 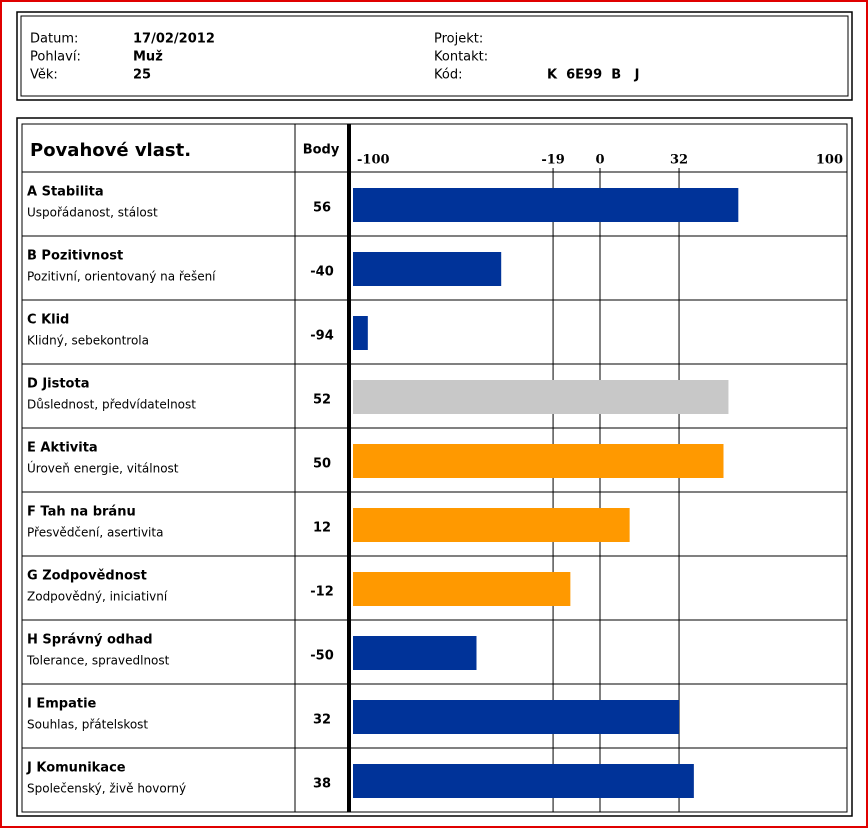 I want to click on field-label: Pohlaví:, so click(x=55, y=57).